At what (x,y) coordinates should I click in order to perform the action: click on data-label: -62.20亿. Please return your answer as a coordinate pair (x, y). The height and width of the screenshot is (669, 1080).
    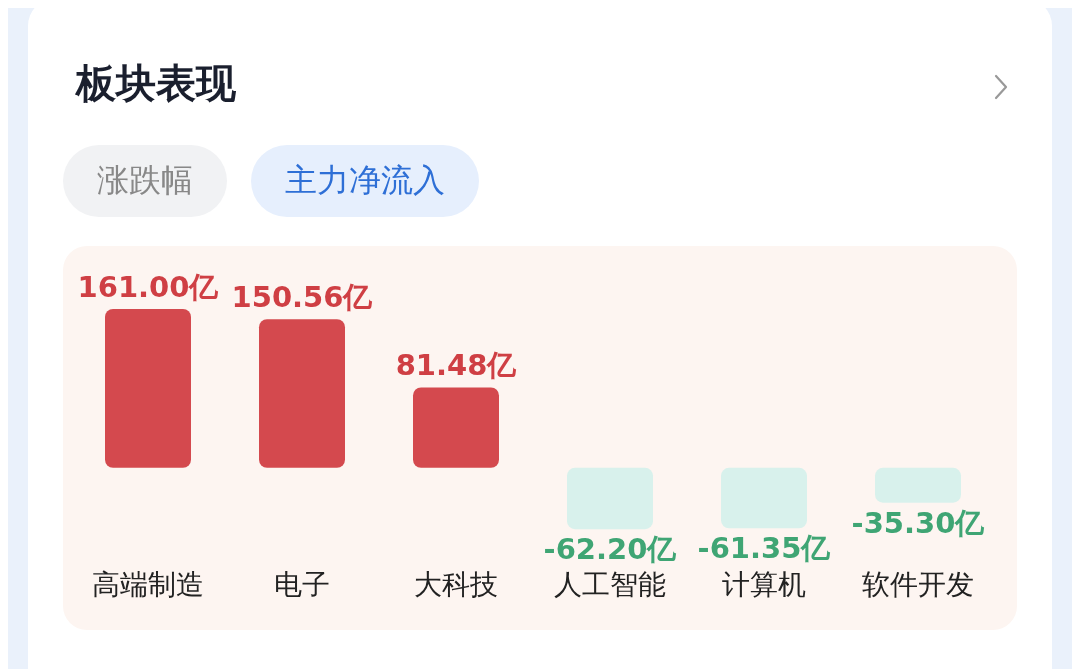
    Looking at the image, I should click on (610, 549).